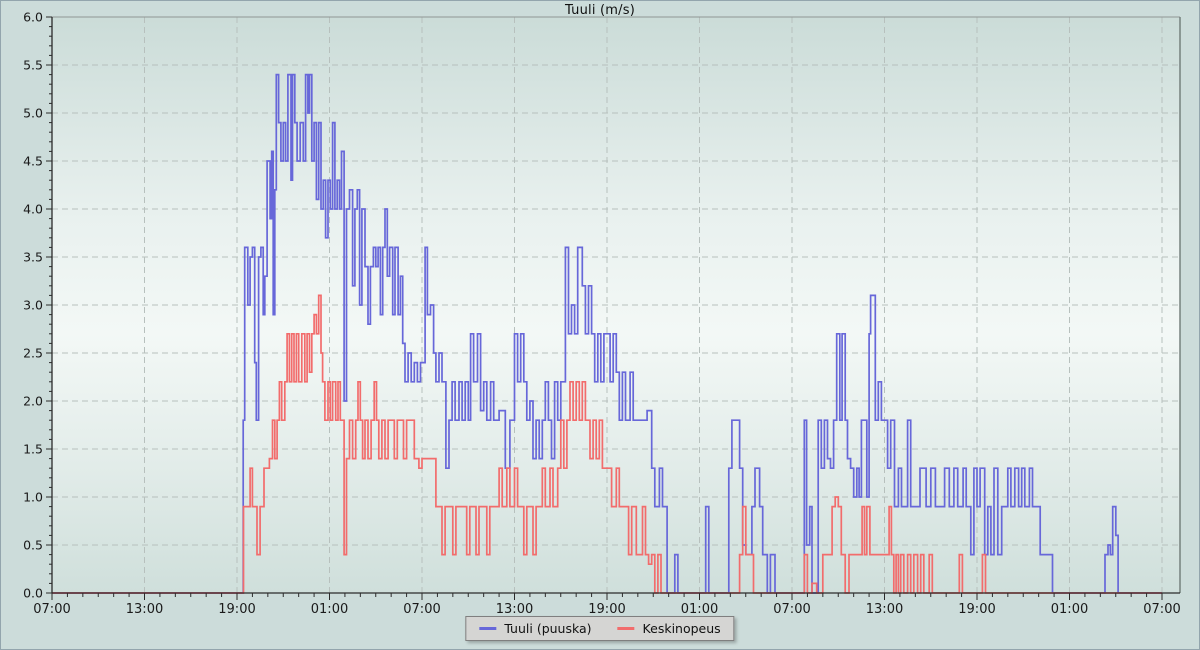 Image resolution: width=1200 pixels, height=650 pixels. Describe the element at coordinates (33, 65) in the screenshot. I see `y-tick-label: 5.5` at that location.